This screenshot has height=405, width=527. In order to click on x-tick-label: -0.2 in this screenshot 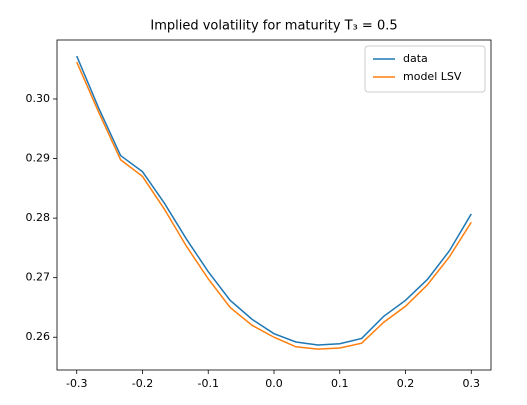, I will do `click(142, 383)`.